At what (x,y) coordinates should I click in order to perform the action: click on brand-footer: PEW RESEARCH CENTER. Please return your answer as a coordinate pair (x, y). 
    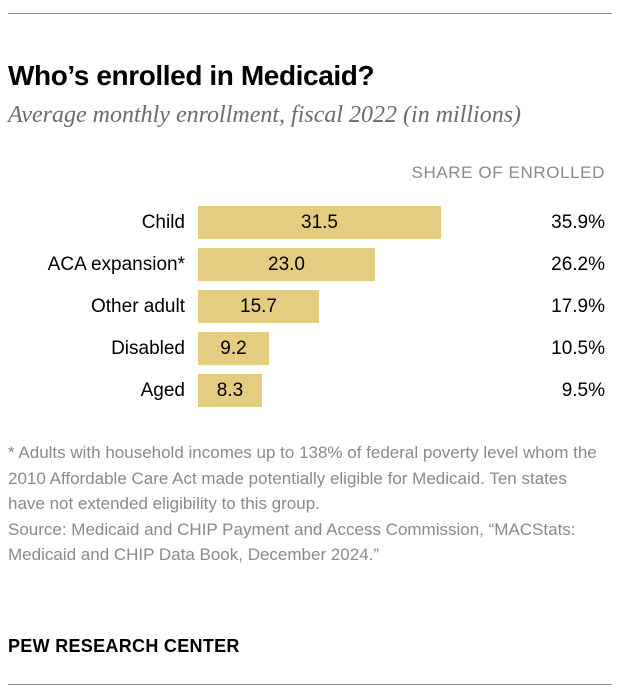
    Looking at the image, I should click on (124, 646).